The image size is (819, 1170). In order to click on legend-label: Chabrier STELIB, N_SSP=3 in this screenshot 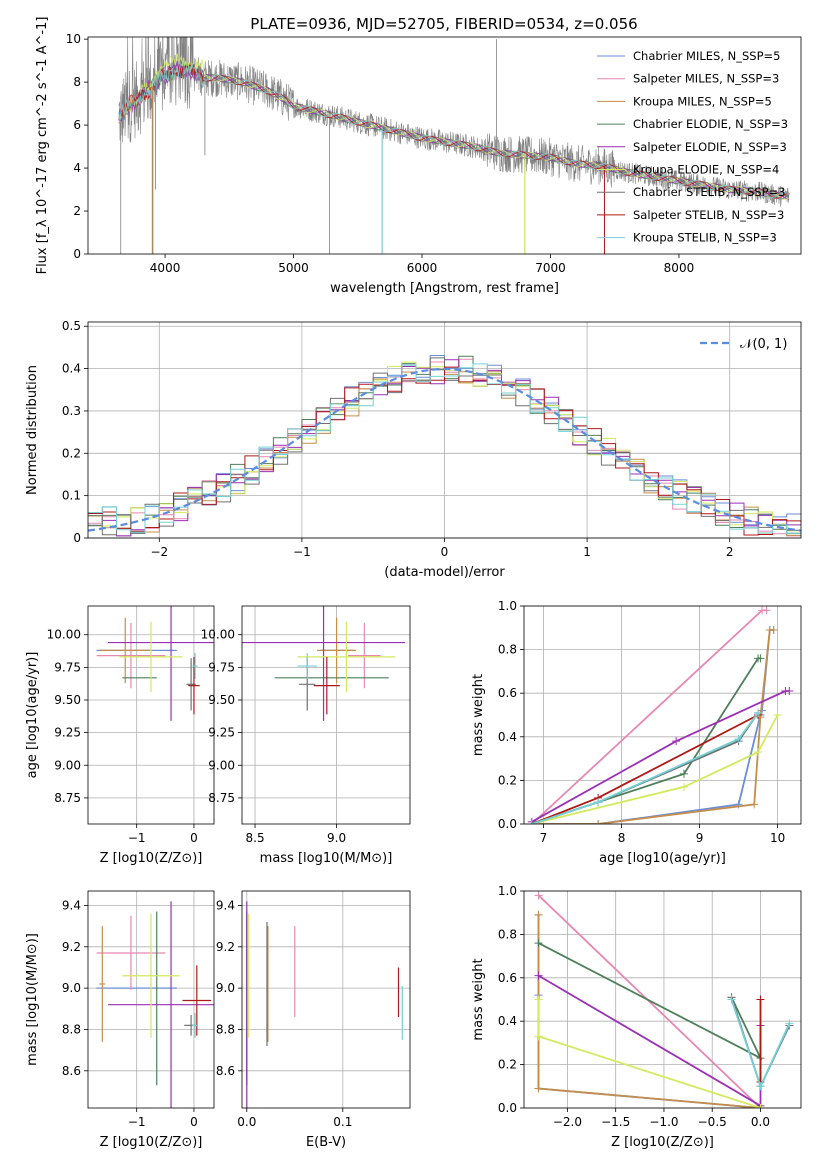, I will do `click(709, 192)`.